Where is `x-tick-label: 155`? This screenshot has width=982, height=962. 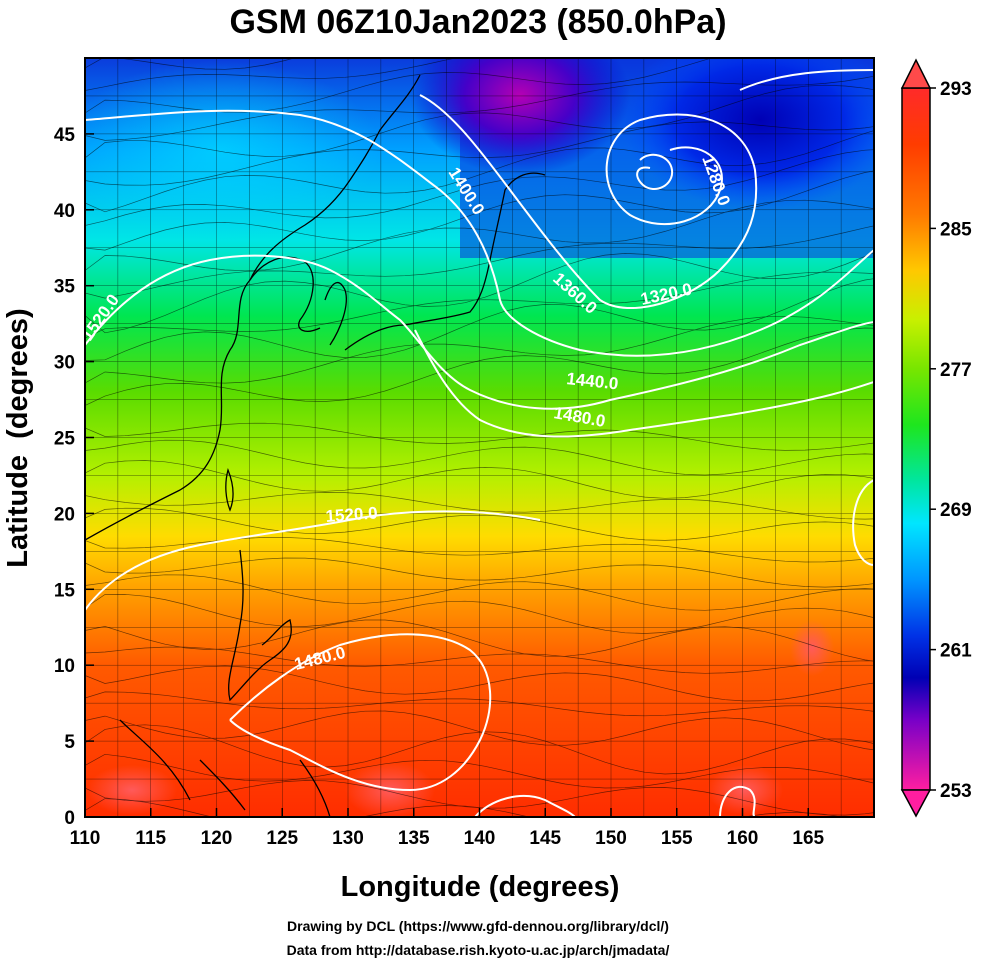 x-tick-label: 155 is located at coordinates (677, 838).